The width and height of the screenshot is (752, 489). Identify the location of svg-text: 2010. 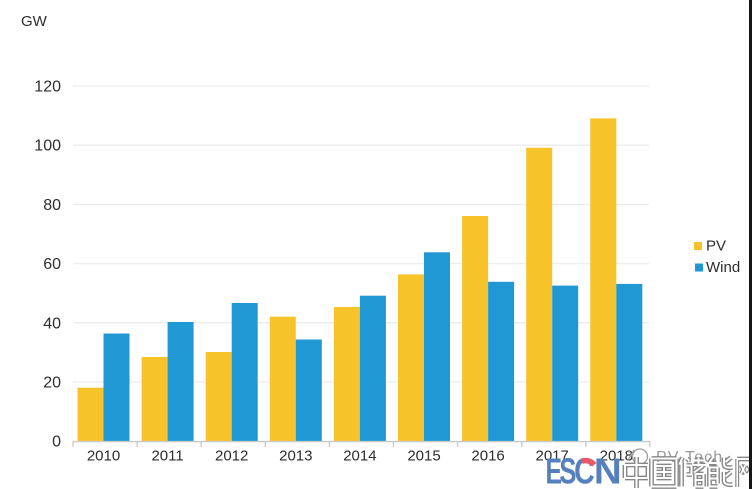
(103, 456).